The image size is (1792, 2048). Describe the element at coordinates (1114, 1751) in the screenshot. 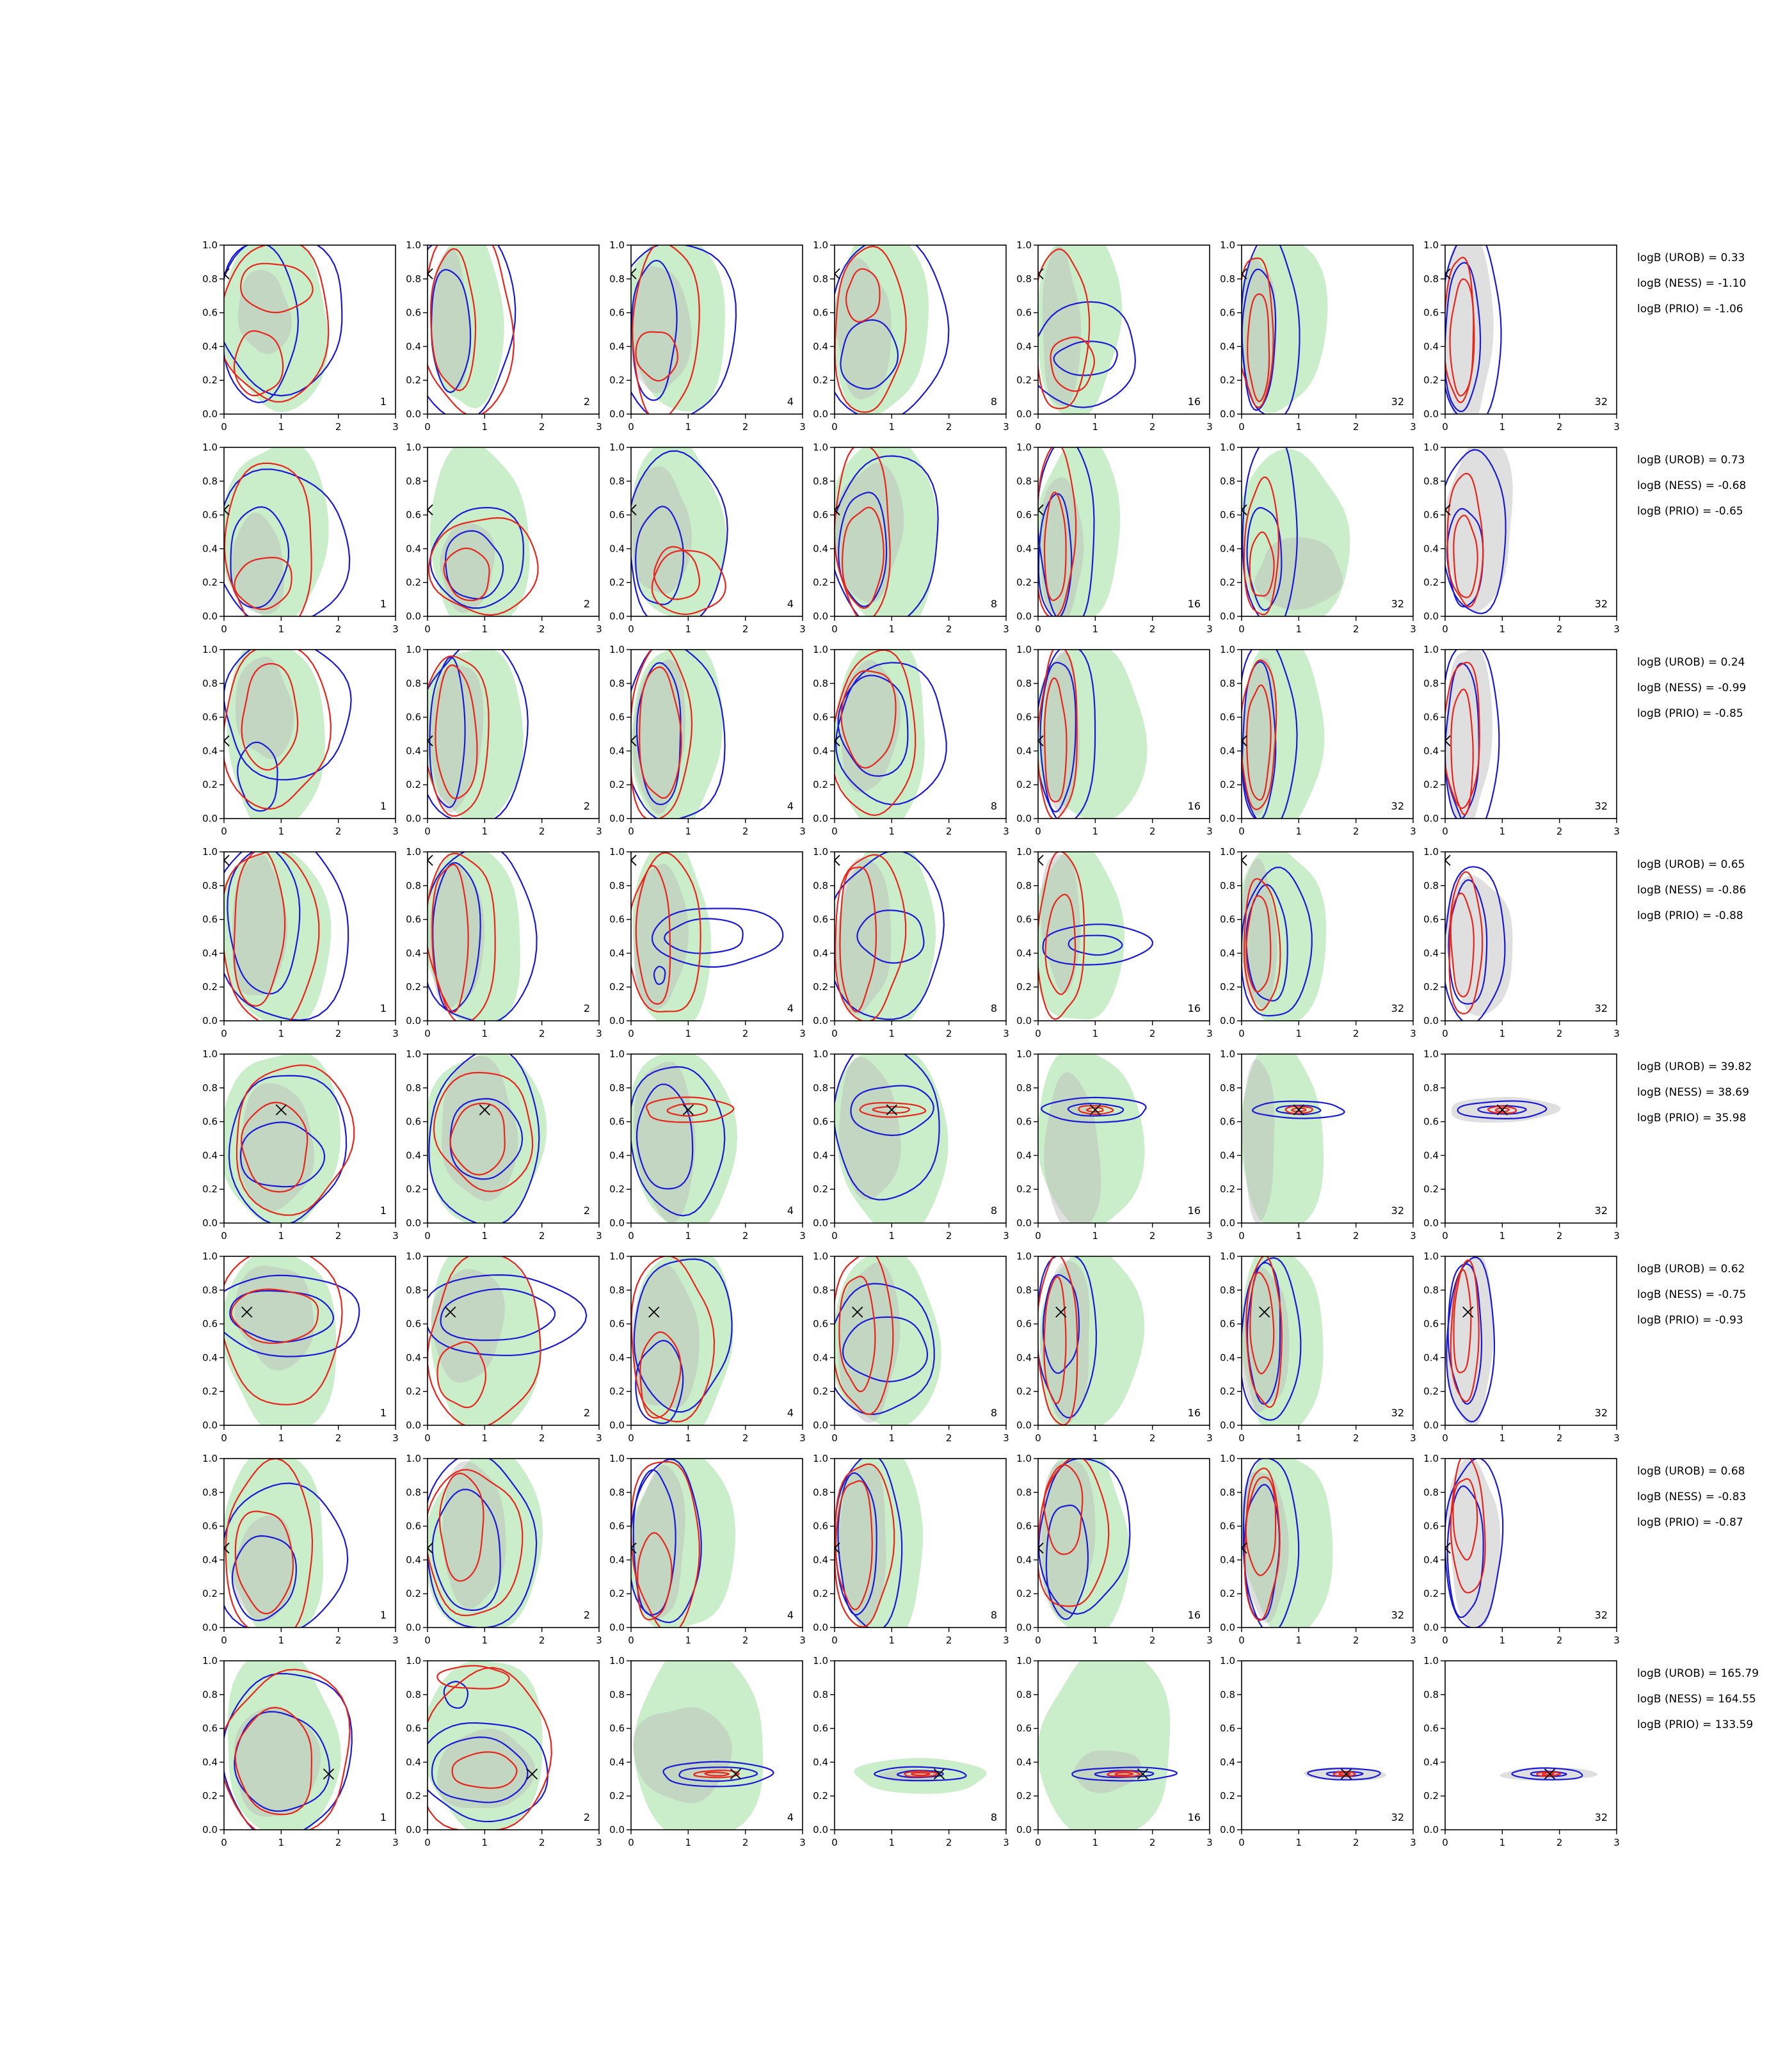

I see `panel-r8-c5: 0 1 2 3 0.0 0.2 0.4 0.6 0.8 1.0 16` at that location.